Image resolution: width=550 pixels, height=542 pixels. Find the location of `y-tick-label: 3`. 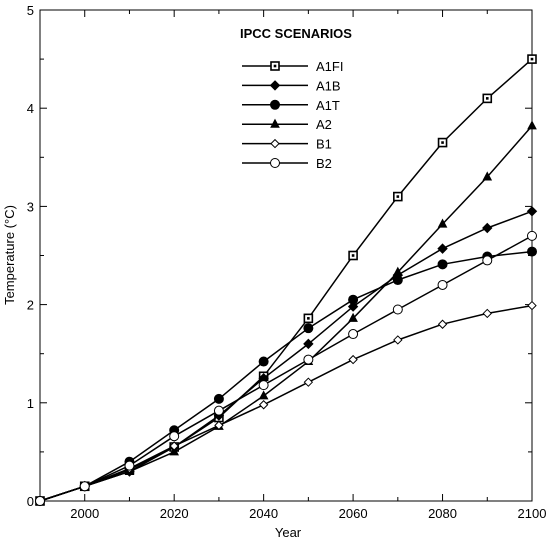

y-tick-label: 3 is located at coordinates (30, 206).